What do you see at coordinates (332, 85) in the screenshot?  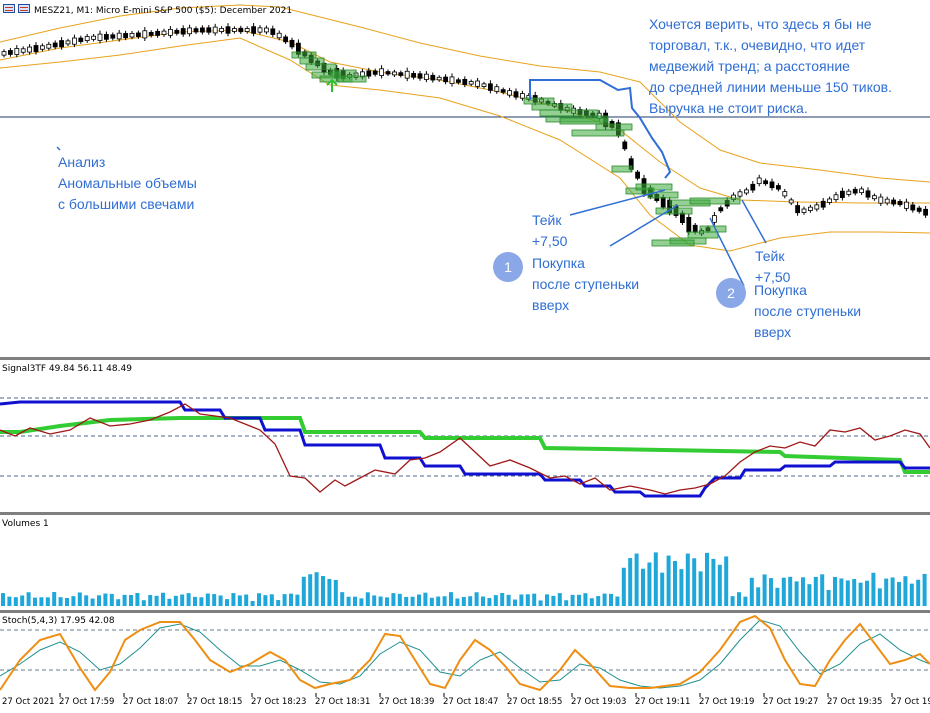 I see `buy-arrow-icon` at bounding box center [332, 85].